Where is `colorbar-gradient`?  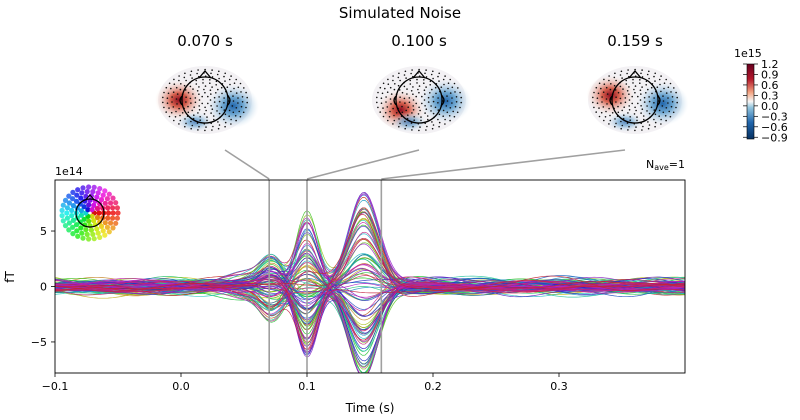
colorbar-gradient is located at coordinates (750, 101).